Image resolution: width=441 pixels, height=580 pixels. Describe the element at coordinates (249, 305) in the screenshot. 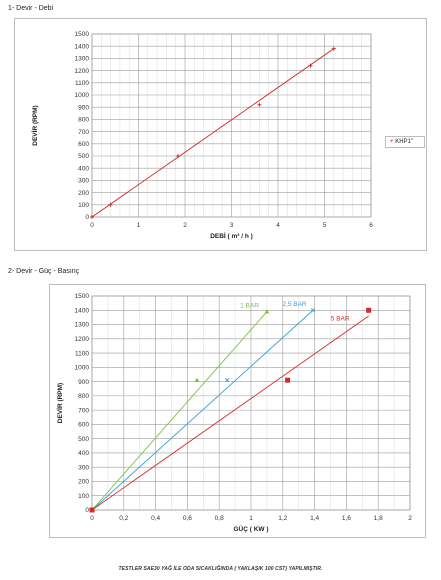

I see `series-label-0: 1 BAR` at that location.